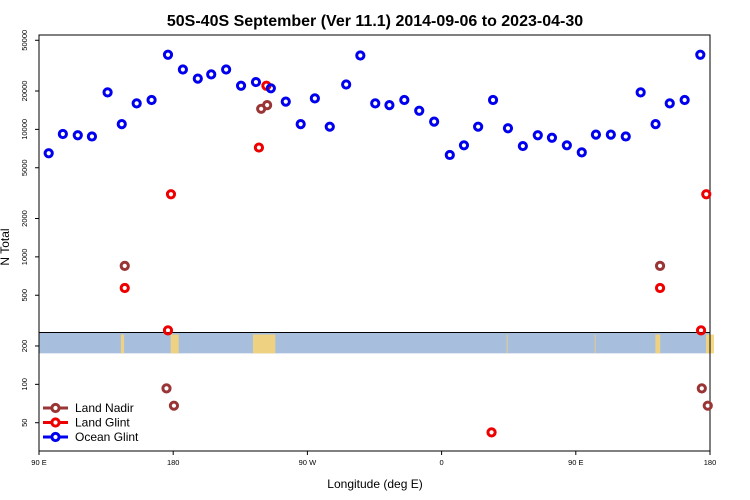 This screenshot has width=750, height=500. I want to click on legend-label-land-nadir: Land Nadir, so click(104, 408).